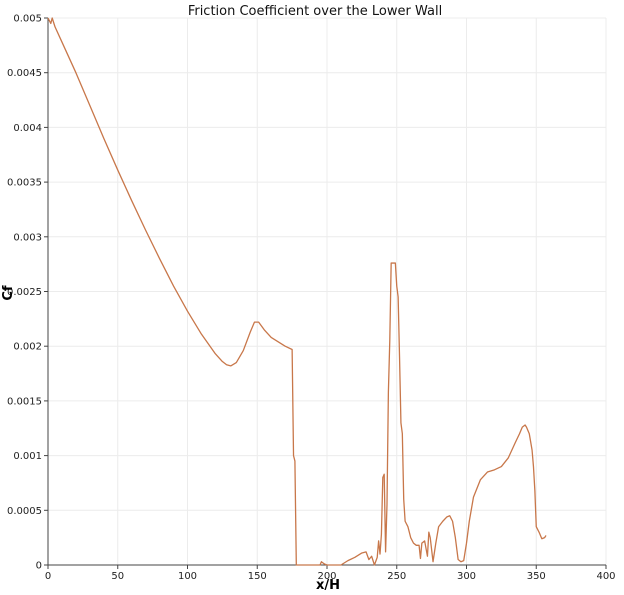  Describe the element at coordinates (24, 401) in the screenshot. I see `y-tick-label: 0.0015` at that location.